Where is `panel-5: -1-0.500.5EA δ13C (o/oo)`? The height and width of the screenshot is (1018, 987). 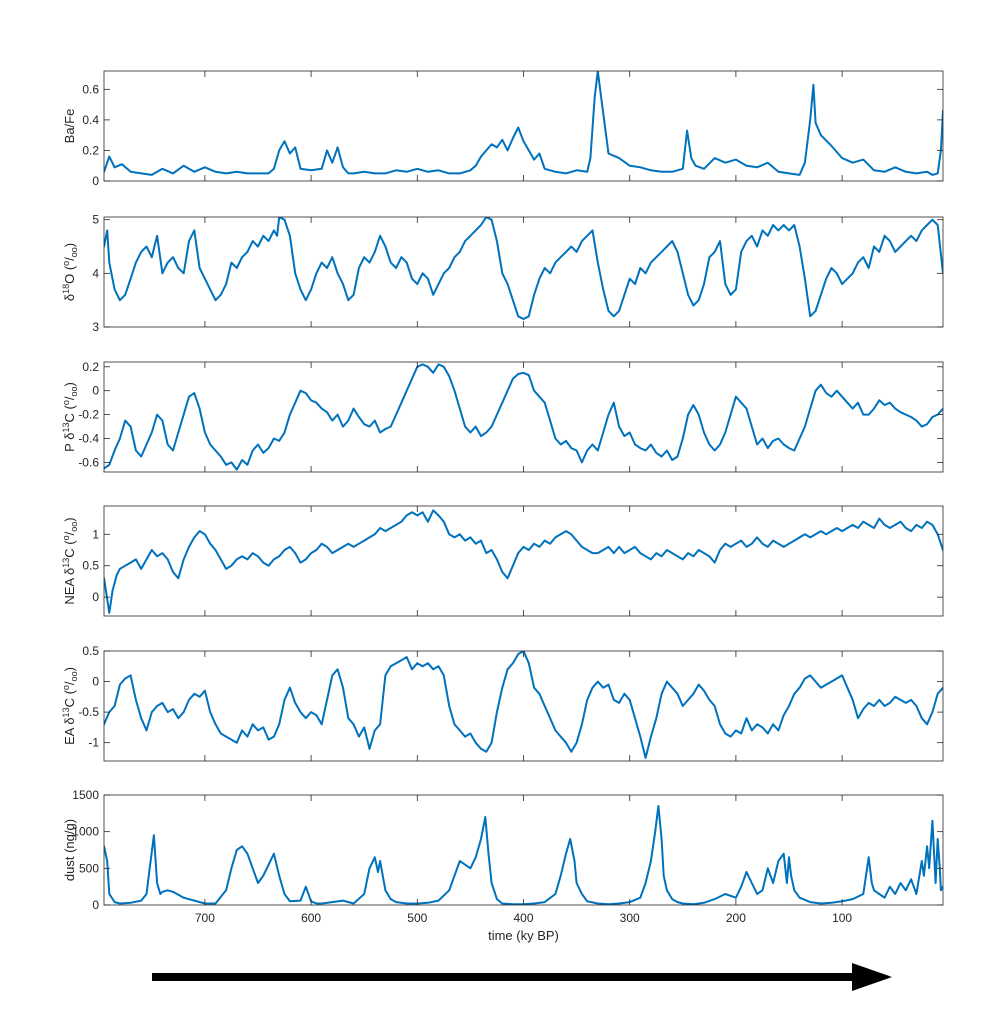
panel-5: -1-0.500.5EA δ13C (o/oo) is located at coordinates (502, 703).